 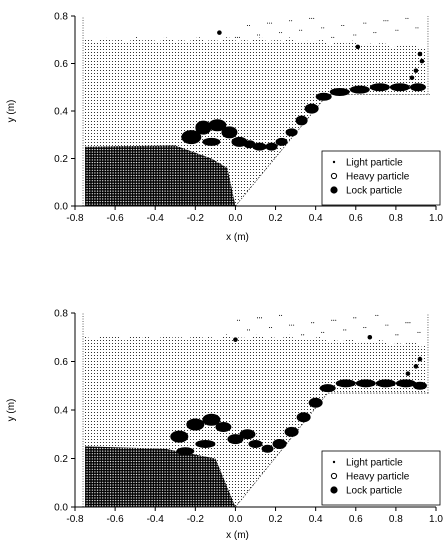 I want to click on legend-marker-lock, so click(x=334, y=190).